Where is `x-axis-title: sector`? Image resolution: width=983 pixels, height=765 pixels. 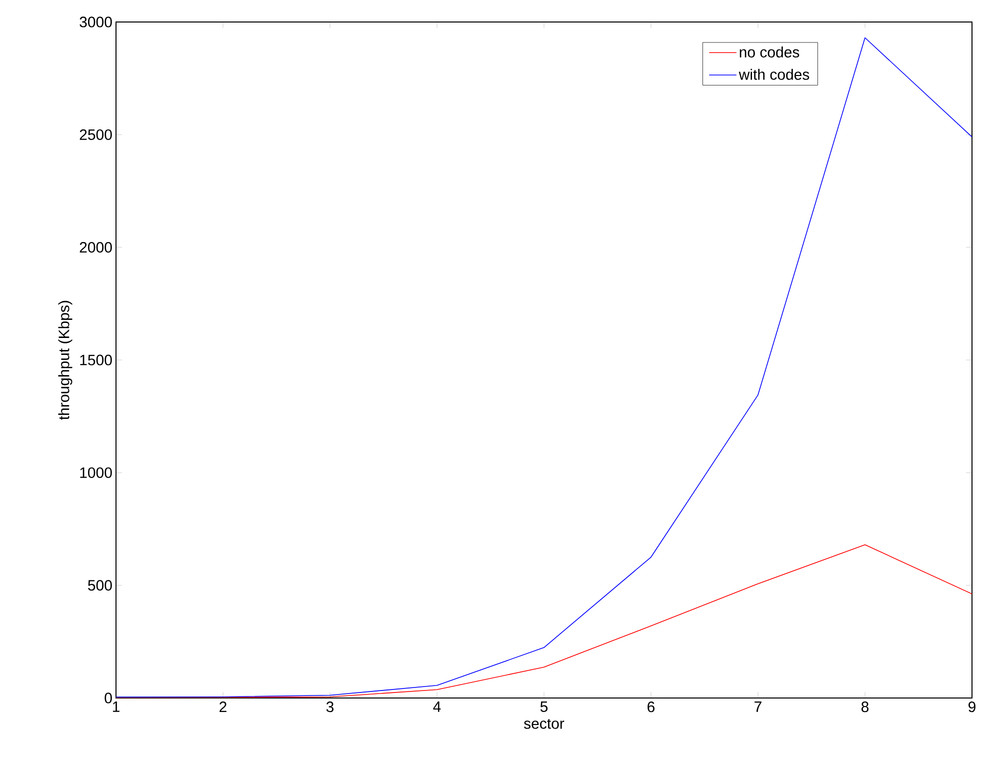
x-axis-title: sector is located at coordinates (544, 724).